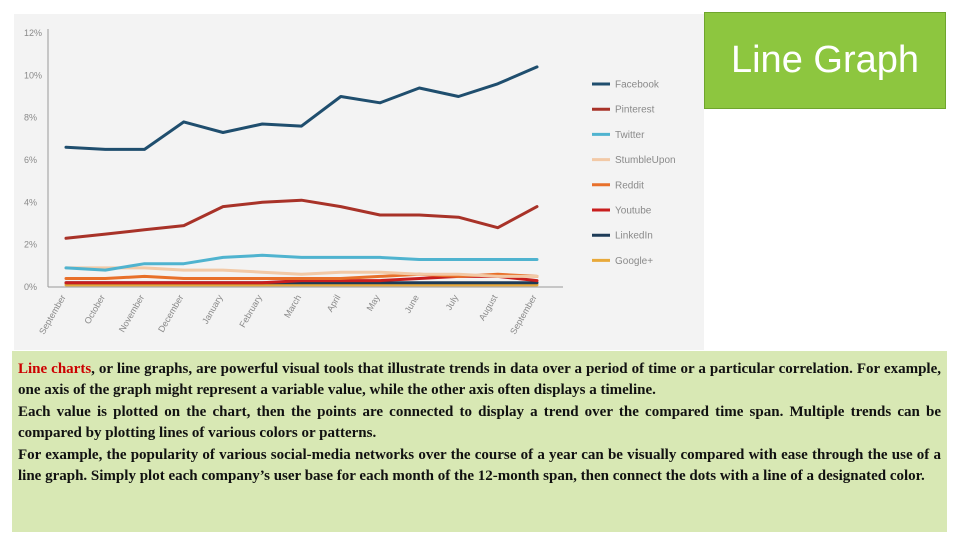 This screenshot has height=540, width=960. Describe the element at coordinates (170, 313) in the screenshot. I see `x-tick-label: December` at that location.